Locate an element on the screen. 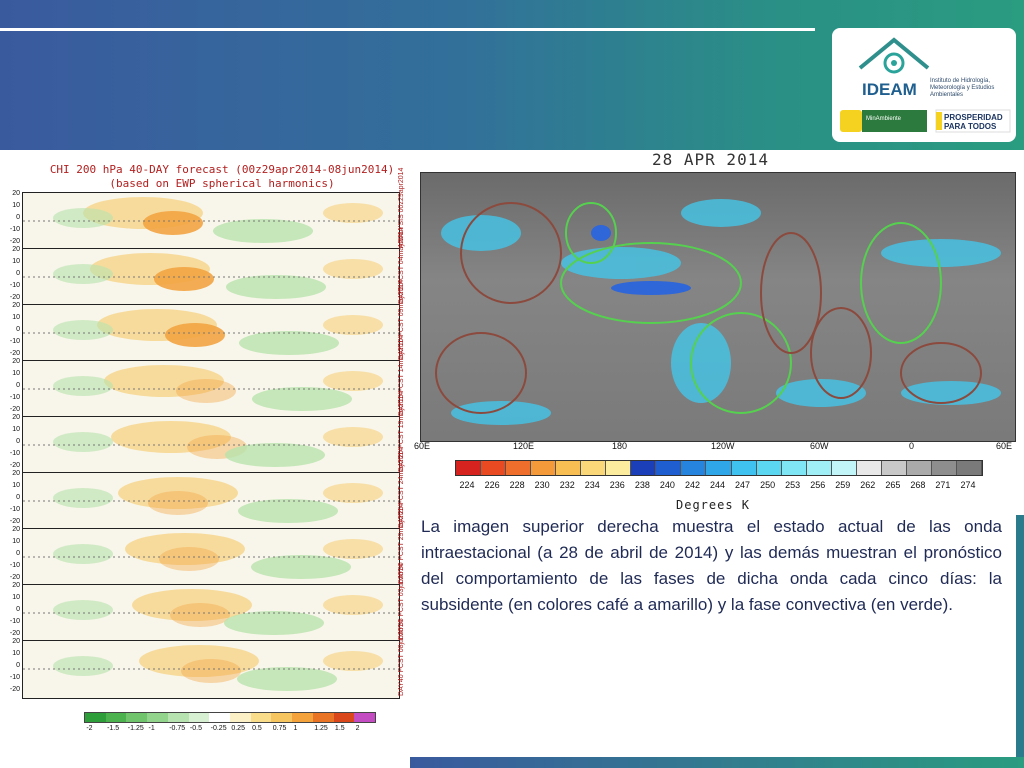  minambiente-badge: MinAmbiente is located at coordinates (884, 119).